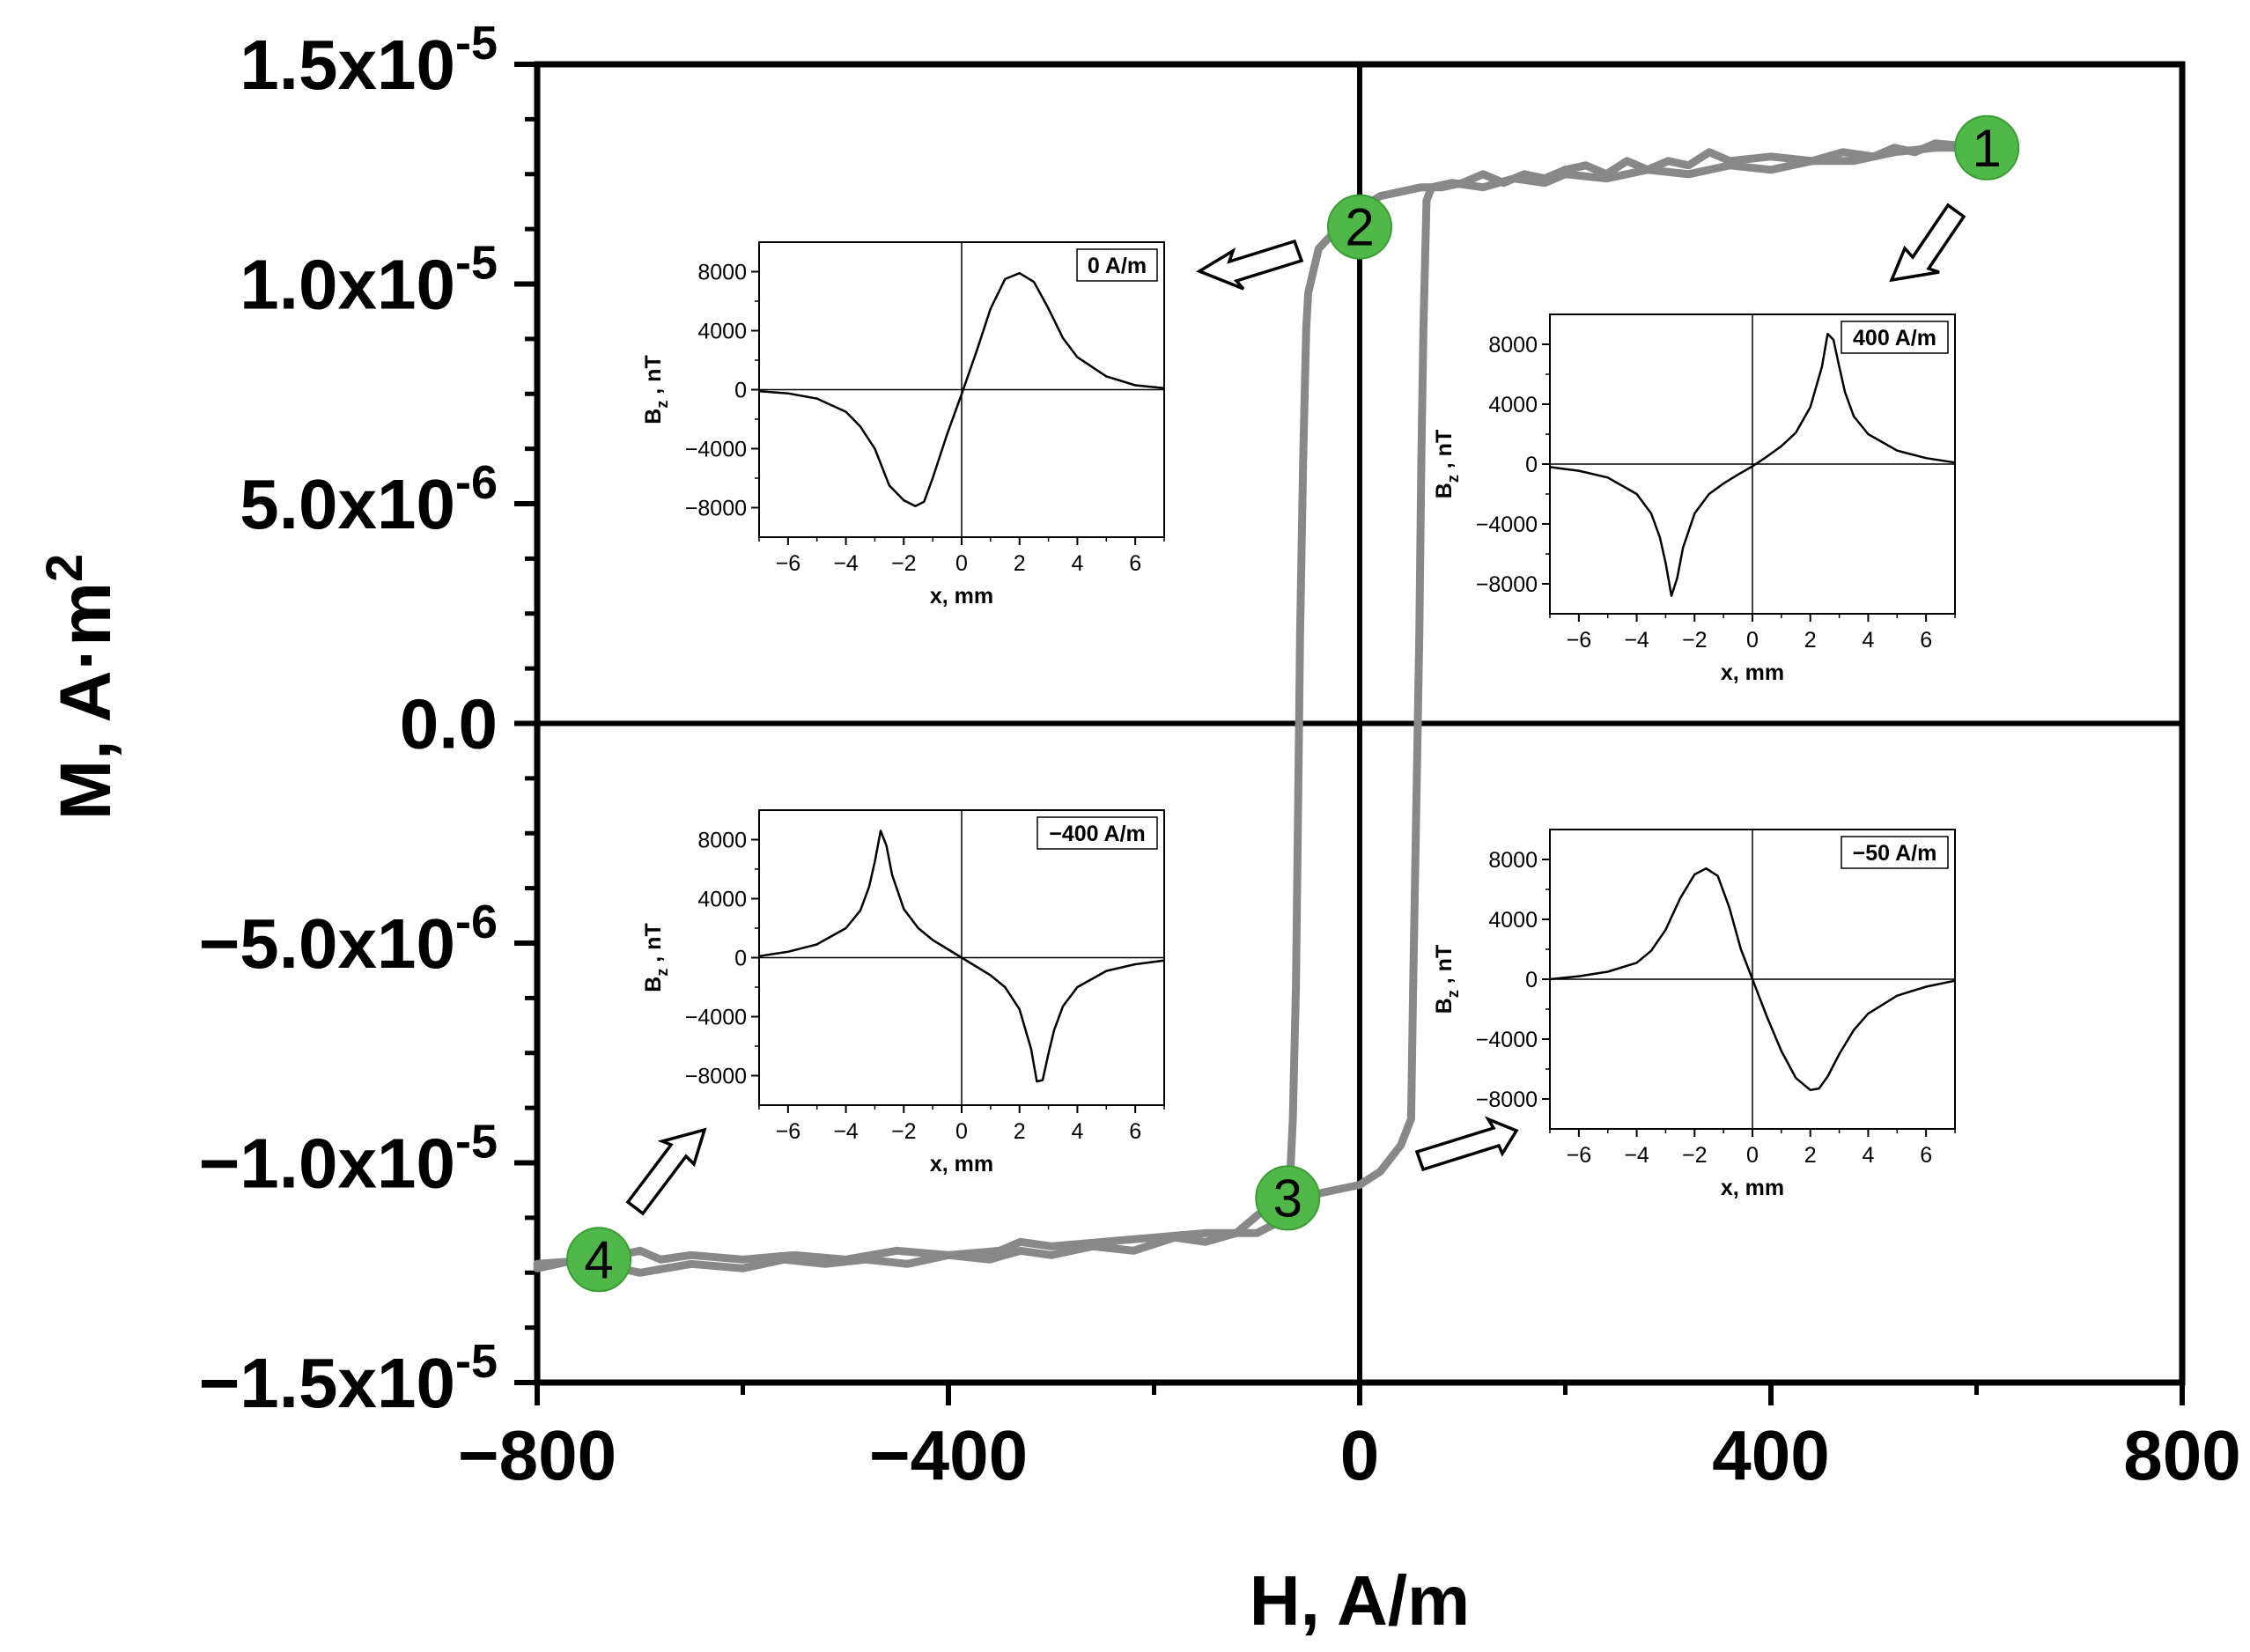 The height and width of the screenshot is (1652, 2250). Describe the element at coordinates (1895, 854) in the screenshot. I see `inset-field-label: −50 A/m` at that location.